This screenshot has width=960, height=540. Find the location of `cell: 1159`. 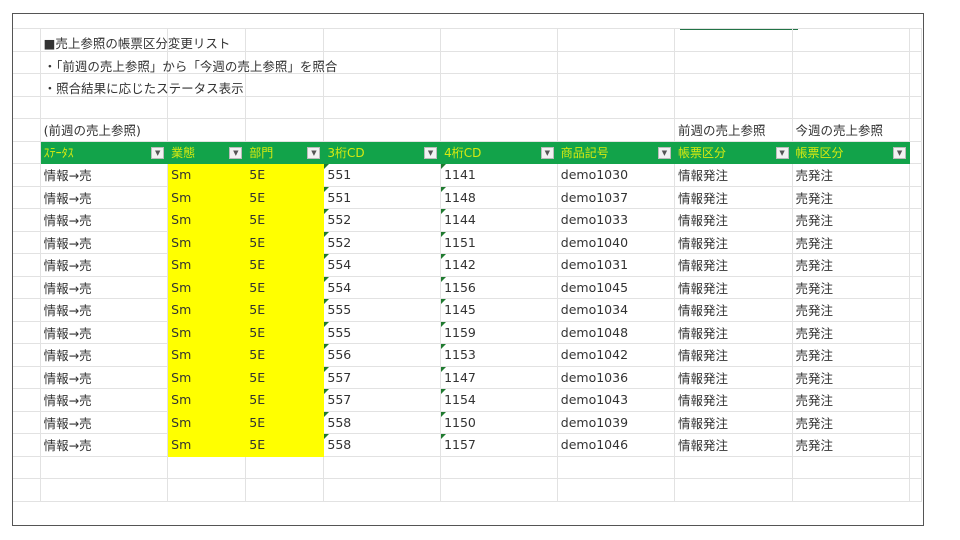

cell: 1159 is located at coordinates (499, 332).